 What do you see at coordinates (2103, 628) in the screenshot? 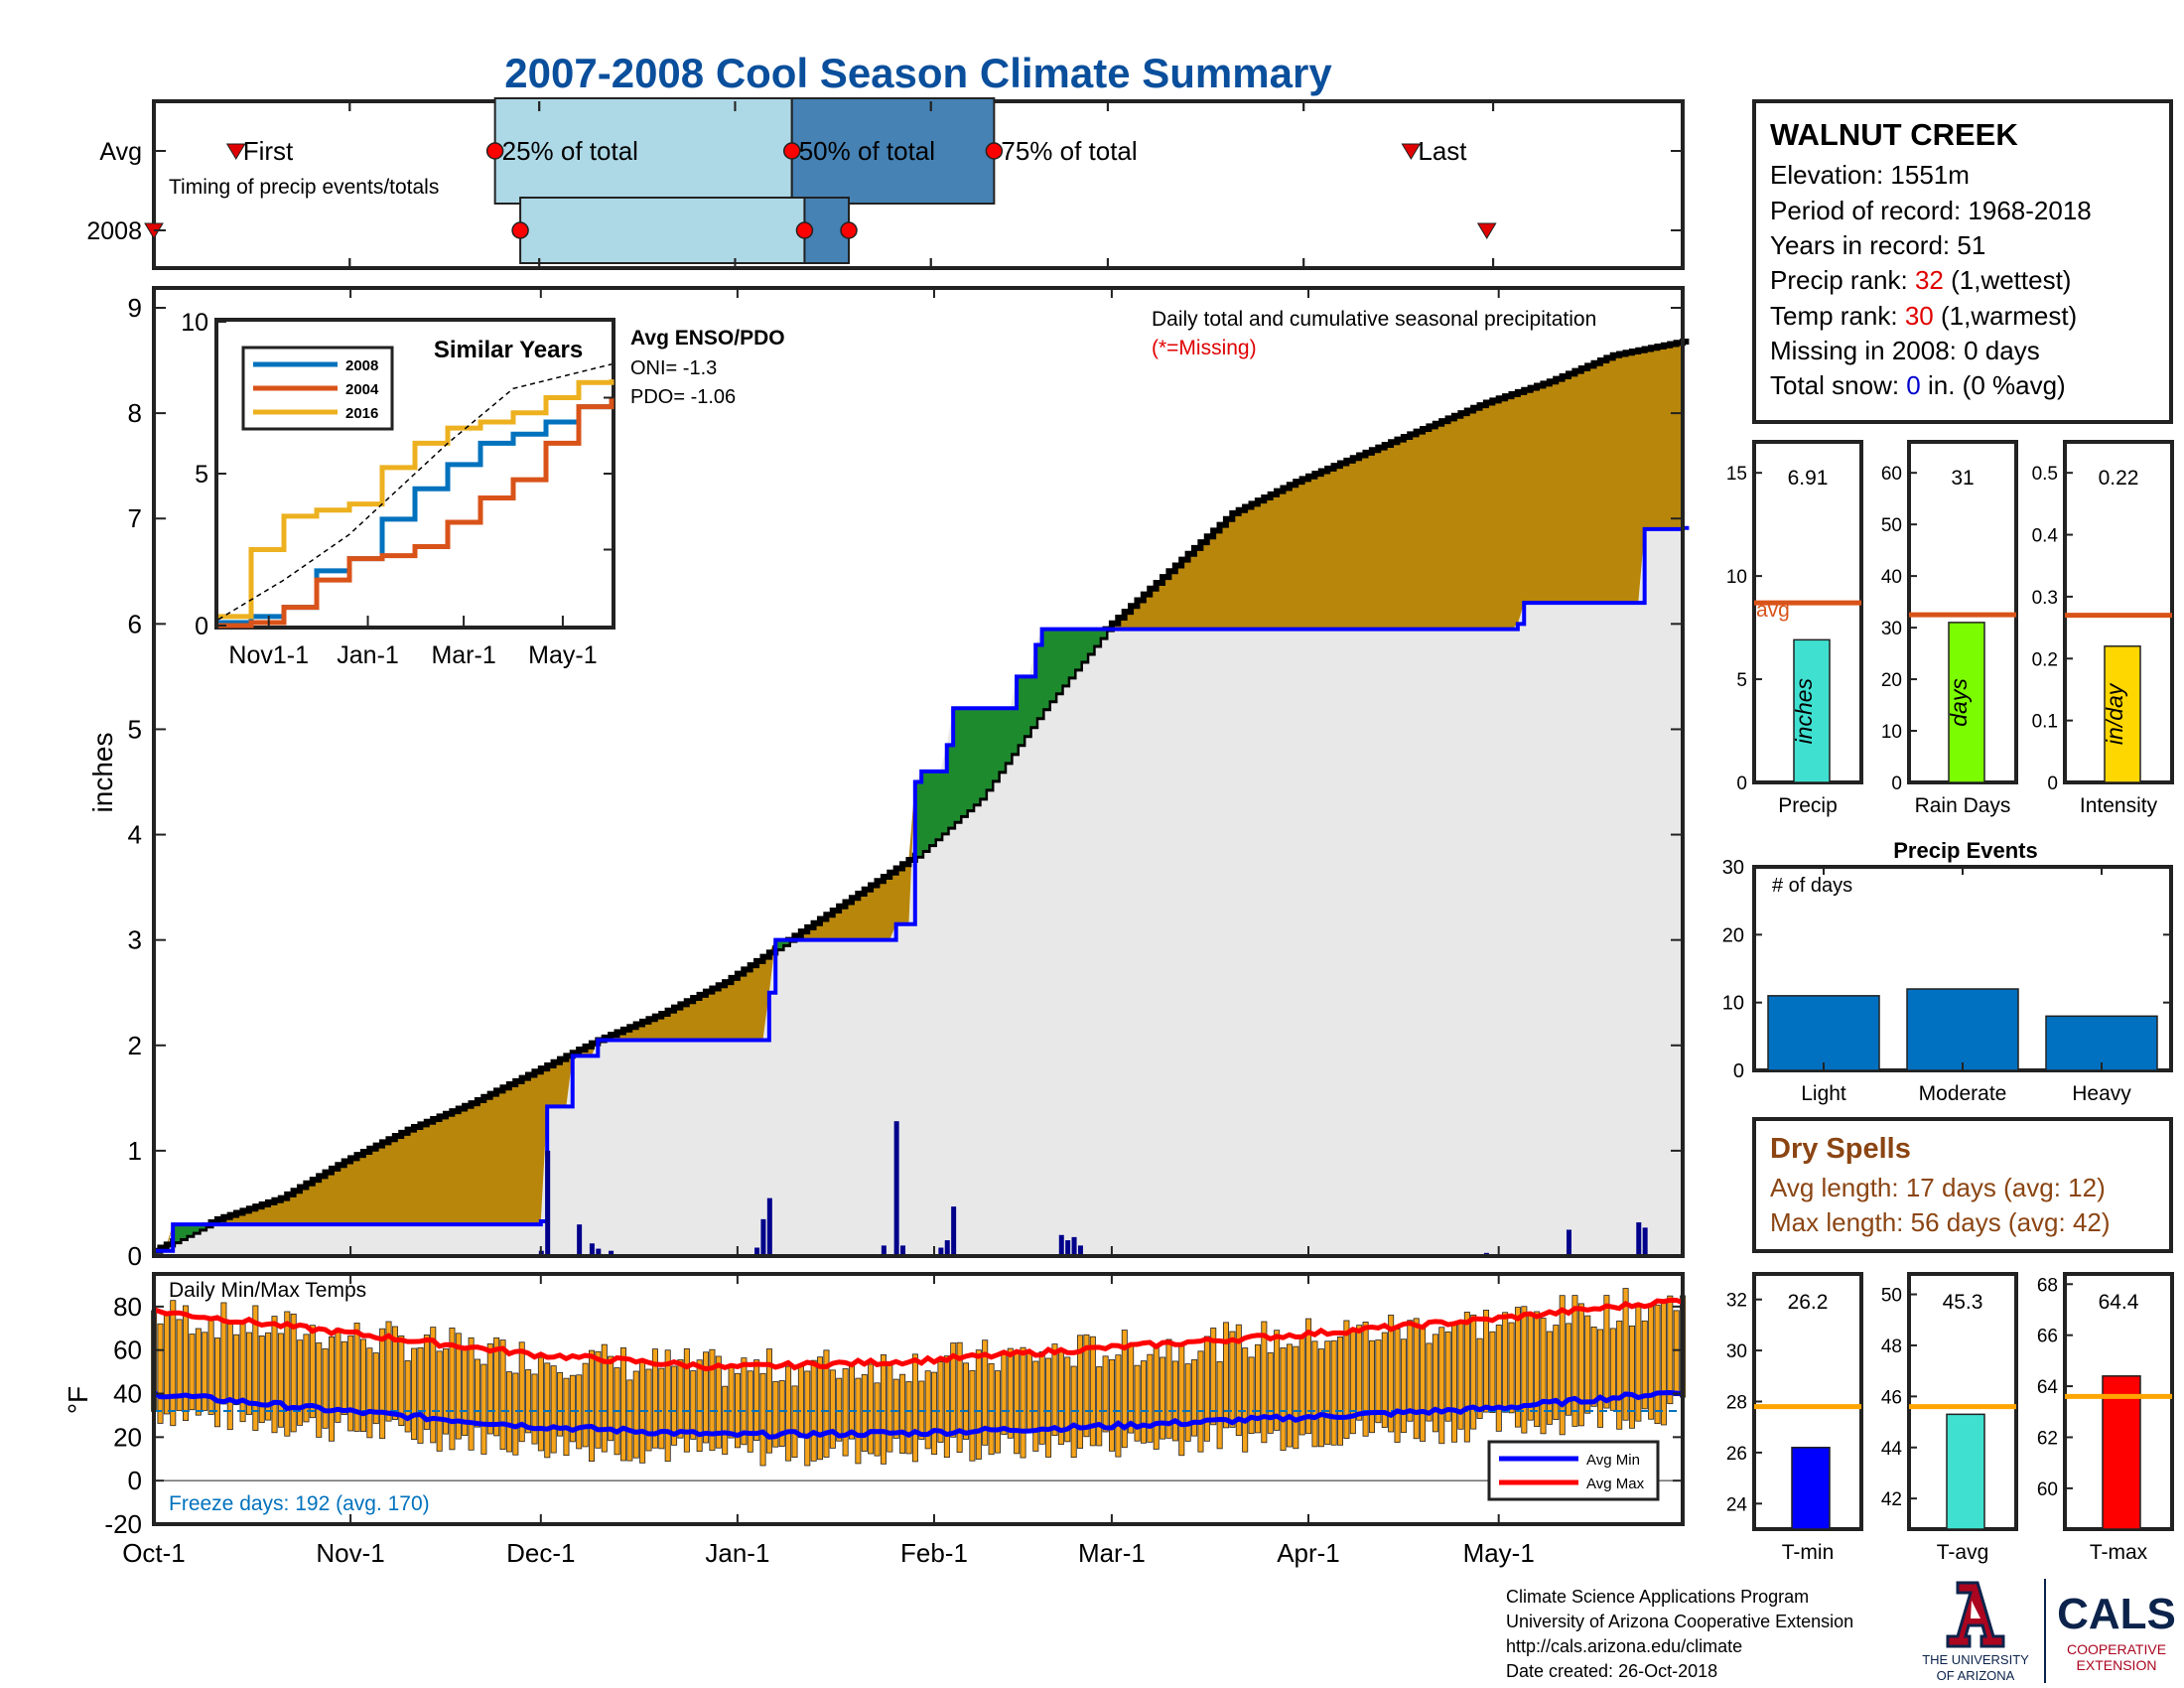
I see `mini-panel-intensity: 0.22 Intensity in/day 0 0.1 0.2 0.3 0.4 0.5` at bounding box center [2103, 628].